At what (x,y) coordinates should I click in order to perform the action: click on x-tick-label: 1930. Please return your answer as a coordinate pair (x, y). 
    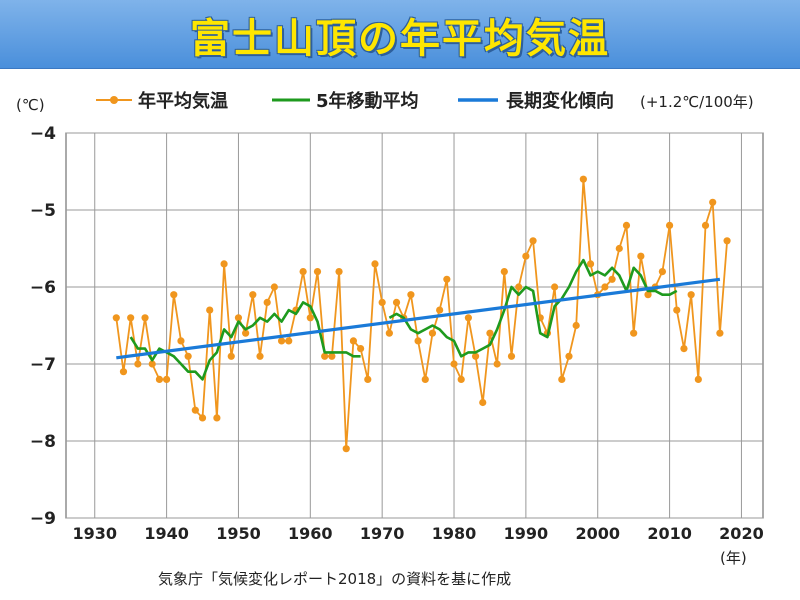
    Looking at the image, I should click on (94, 533).